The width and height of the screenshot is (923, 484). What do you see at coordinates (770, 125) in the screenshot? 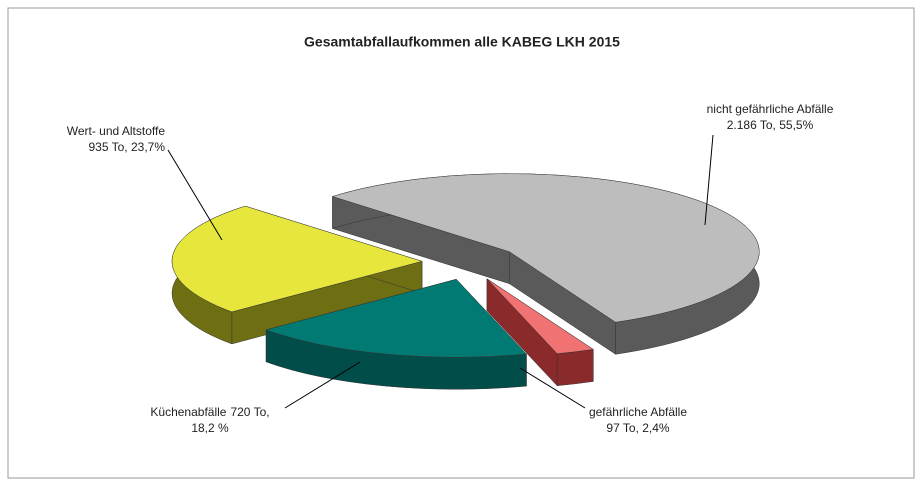
I see `value-label: 2.186 To, 55,5%` at bounding box center [770, 125].